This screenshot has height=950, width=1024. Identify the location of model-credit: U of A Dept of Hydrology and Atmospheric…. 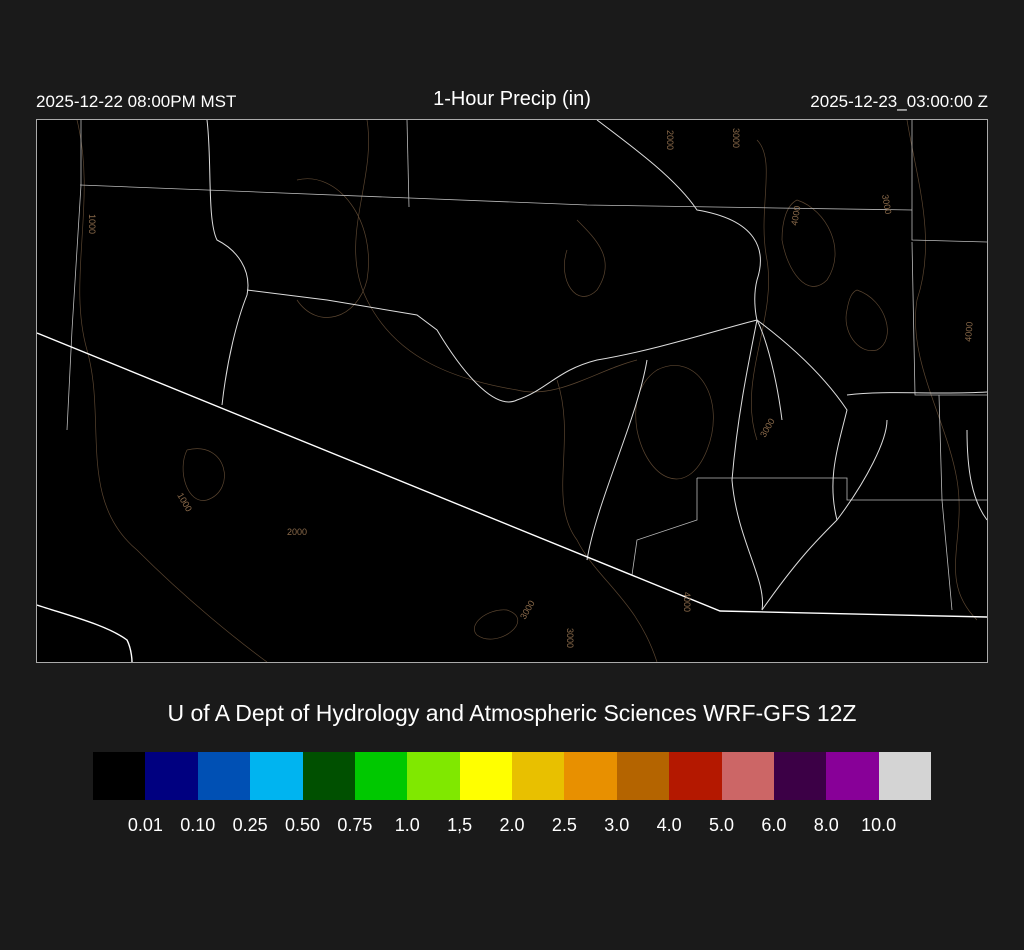
(512, 713).